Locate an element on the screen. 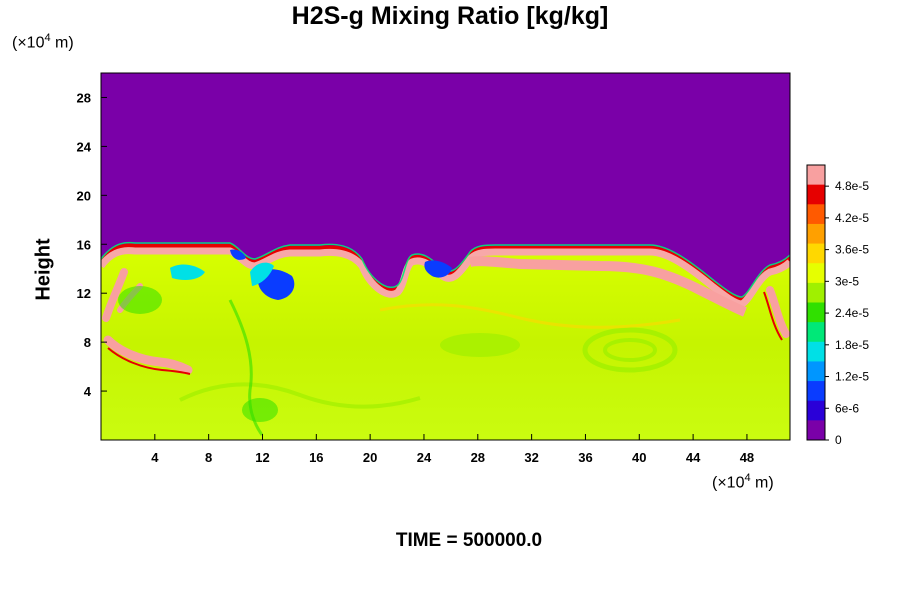  y-axis-unit: (×104 m) is located at coordinates (43, 42).